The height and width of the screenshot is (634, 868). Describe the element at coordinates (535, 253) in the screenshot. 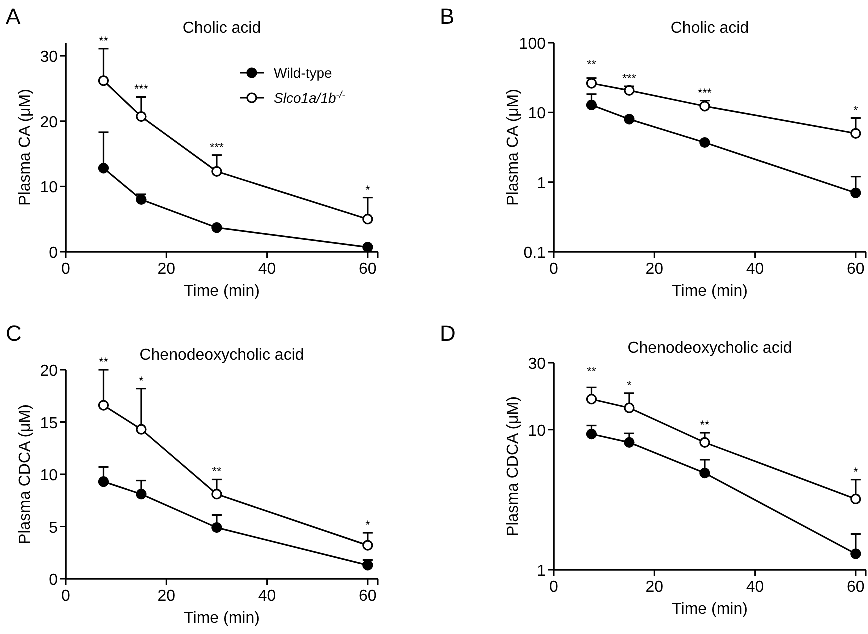

I see `y-tick-label: 0.1` at that location.